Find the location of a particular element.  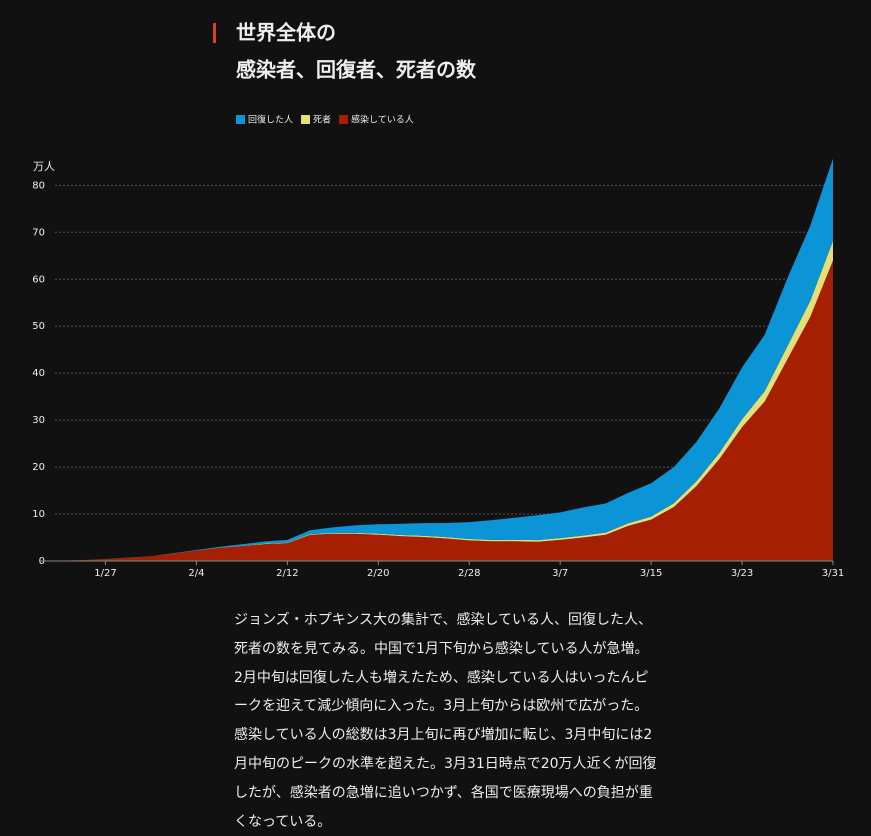

x-tick-label: 1/27 is located at coordinates (105, 573).